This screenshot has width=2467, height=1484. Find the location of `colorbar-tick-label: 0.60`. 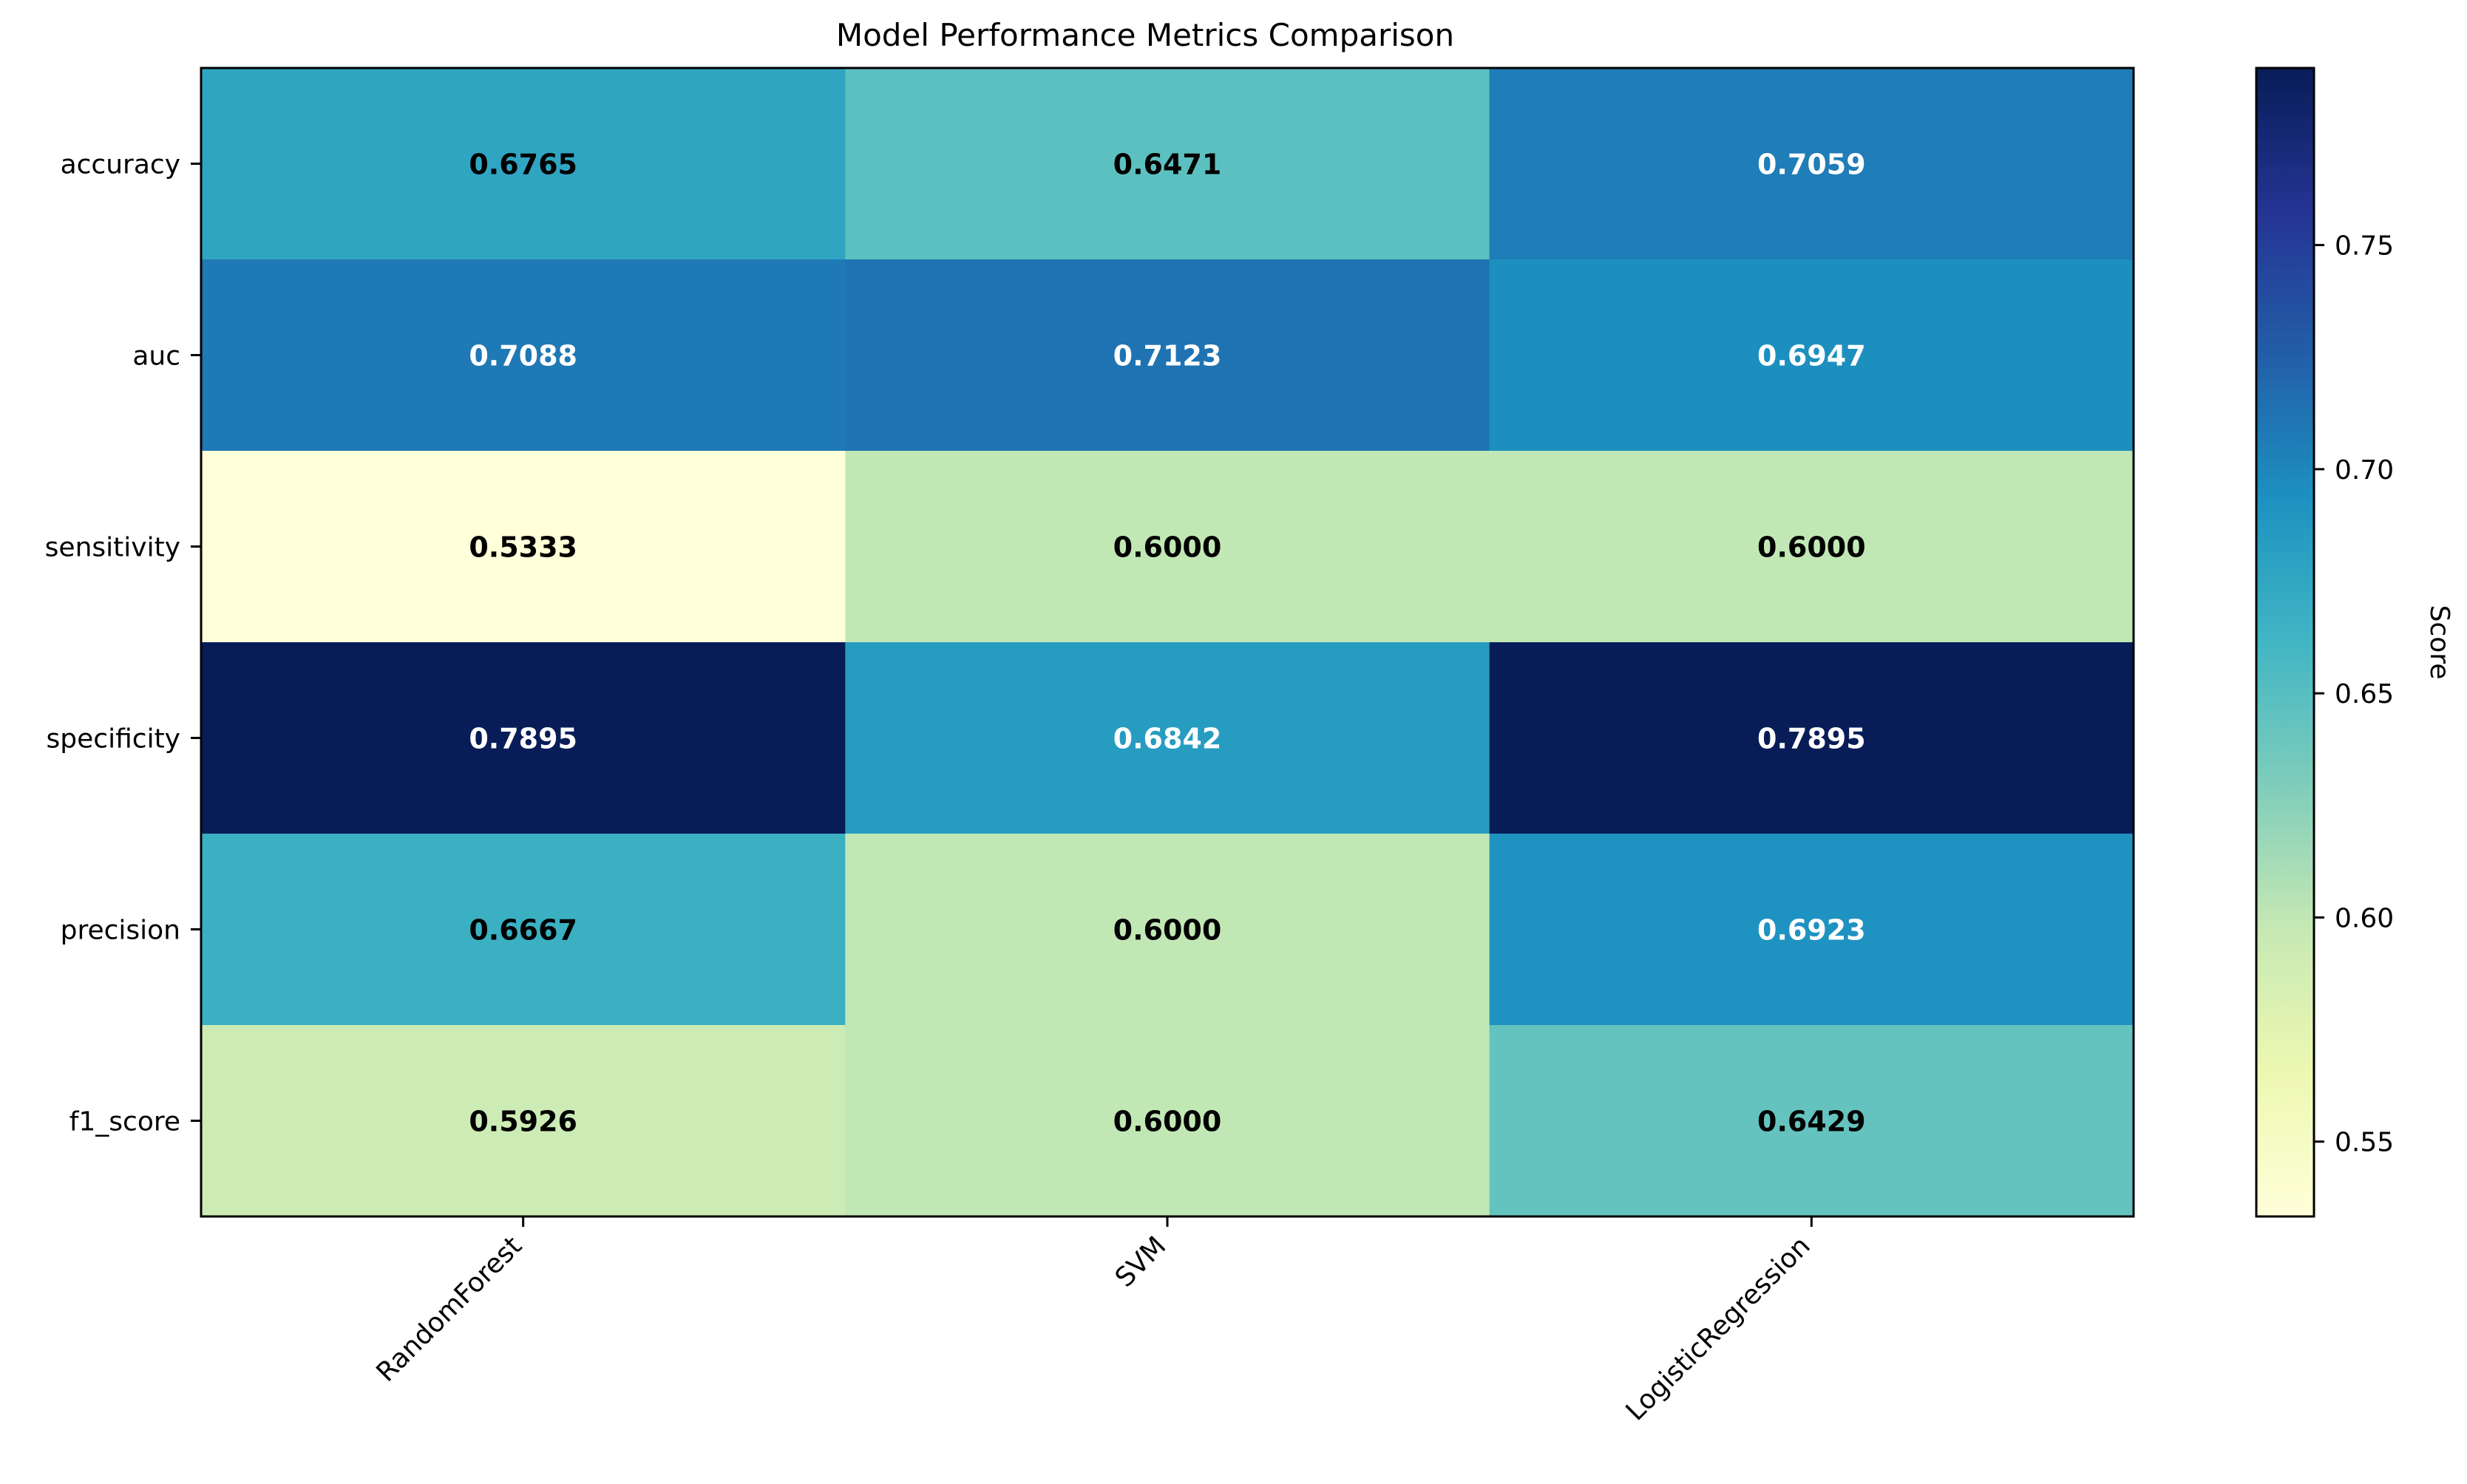

colorbar-tick-label: 0.60 is located at coordinates (2364, 918).